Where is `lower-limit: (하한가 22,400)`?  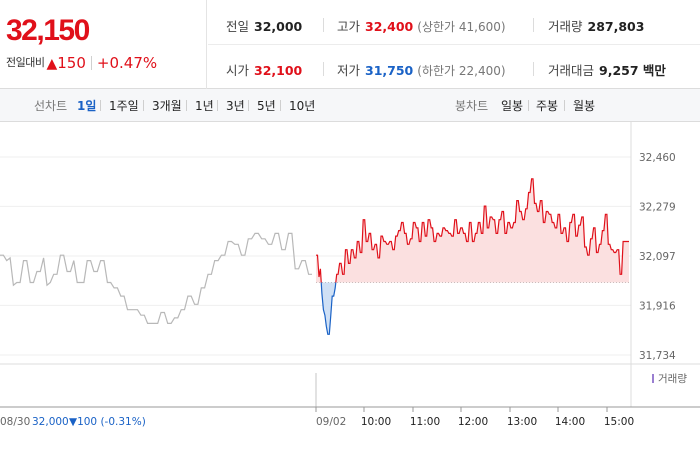
lower-limit: (하한가 22,400) is located at coordinates (461, 71).